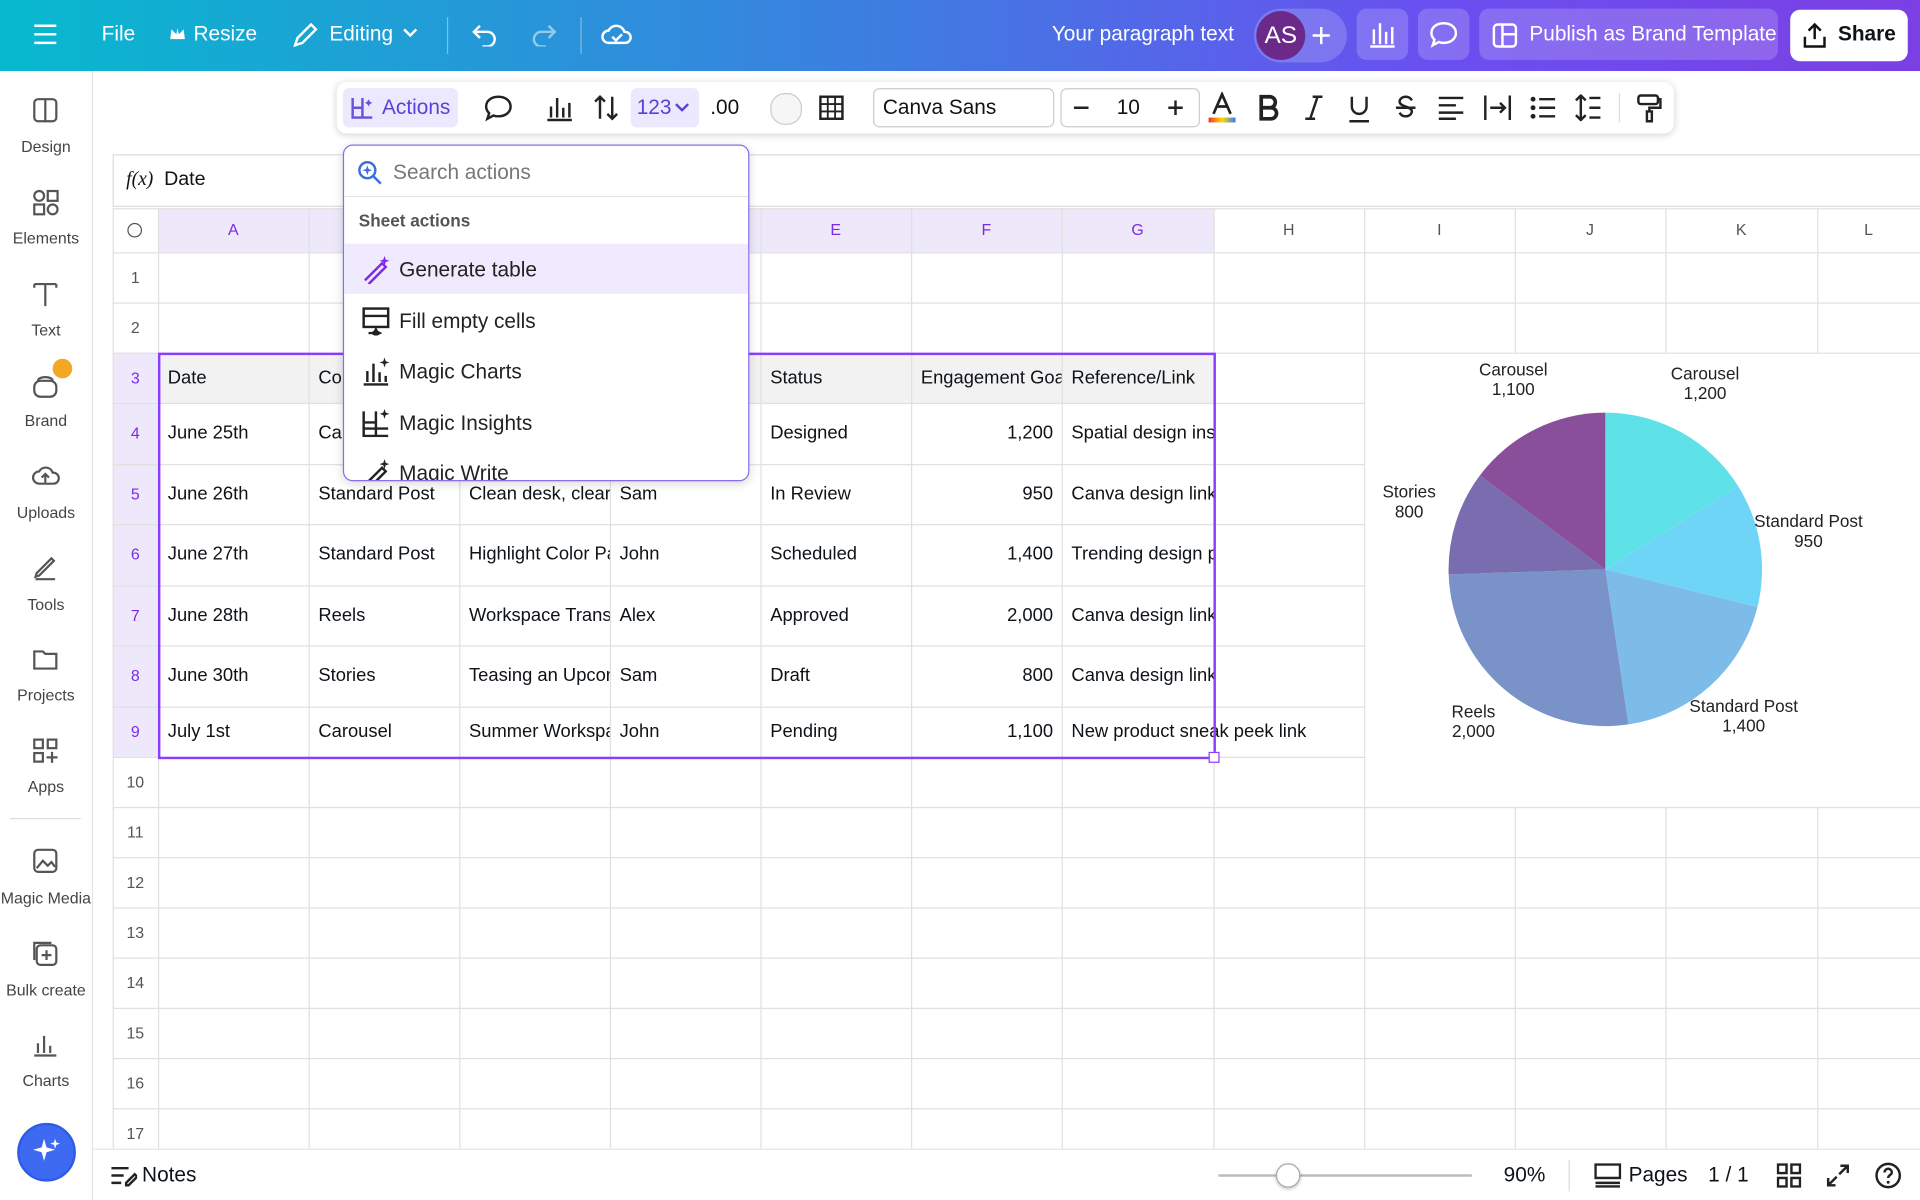  I want to click on number-format-button, so click(665, 108).